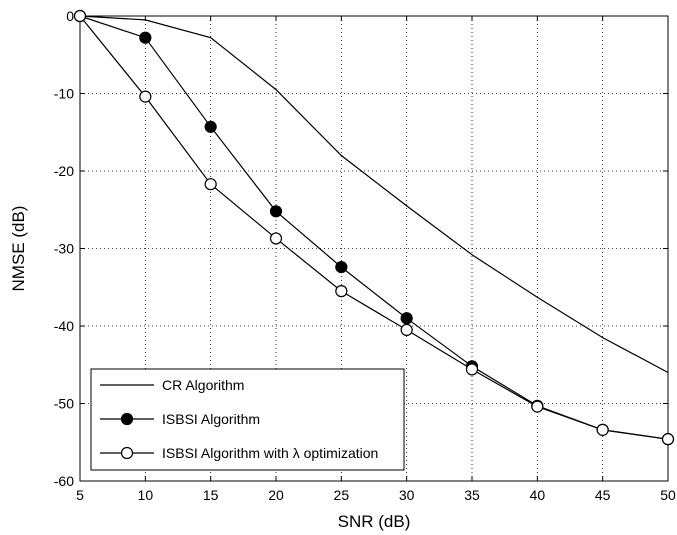  What do you see at coordinates (64, 171) in the screenshot?
I see `y-tick-label: -20` at bounding box center [64, 171].